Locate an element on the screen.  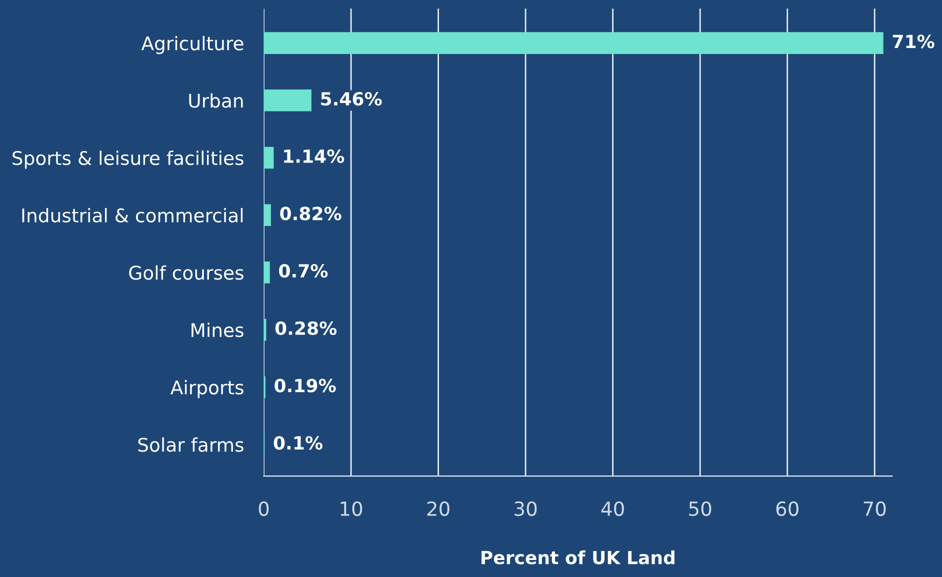
y-tick-label: Sports & leisure facilities is located at coordinates (128, 159).